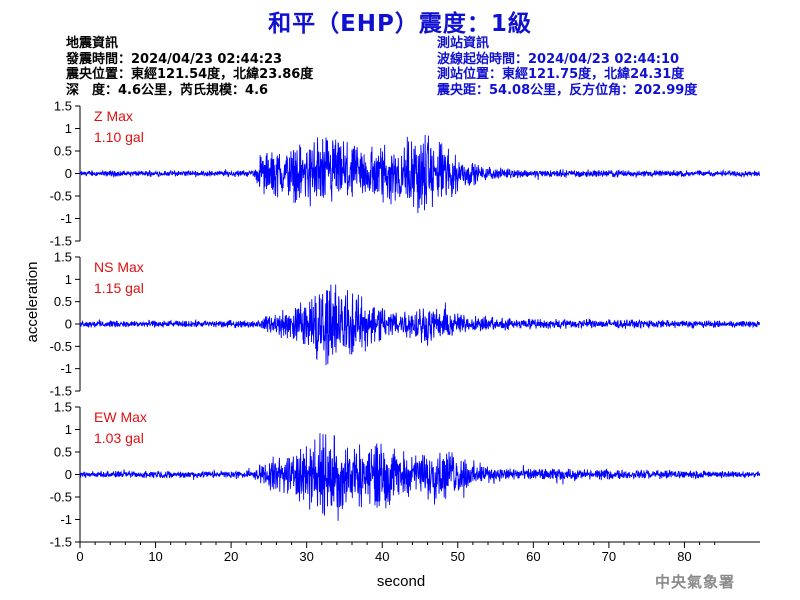  I want to click on station-info-heading: 測站資訊, so click(463, 43).